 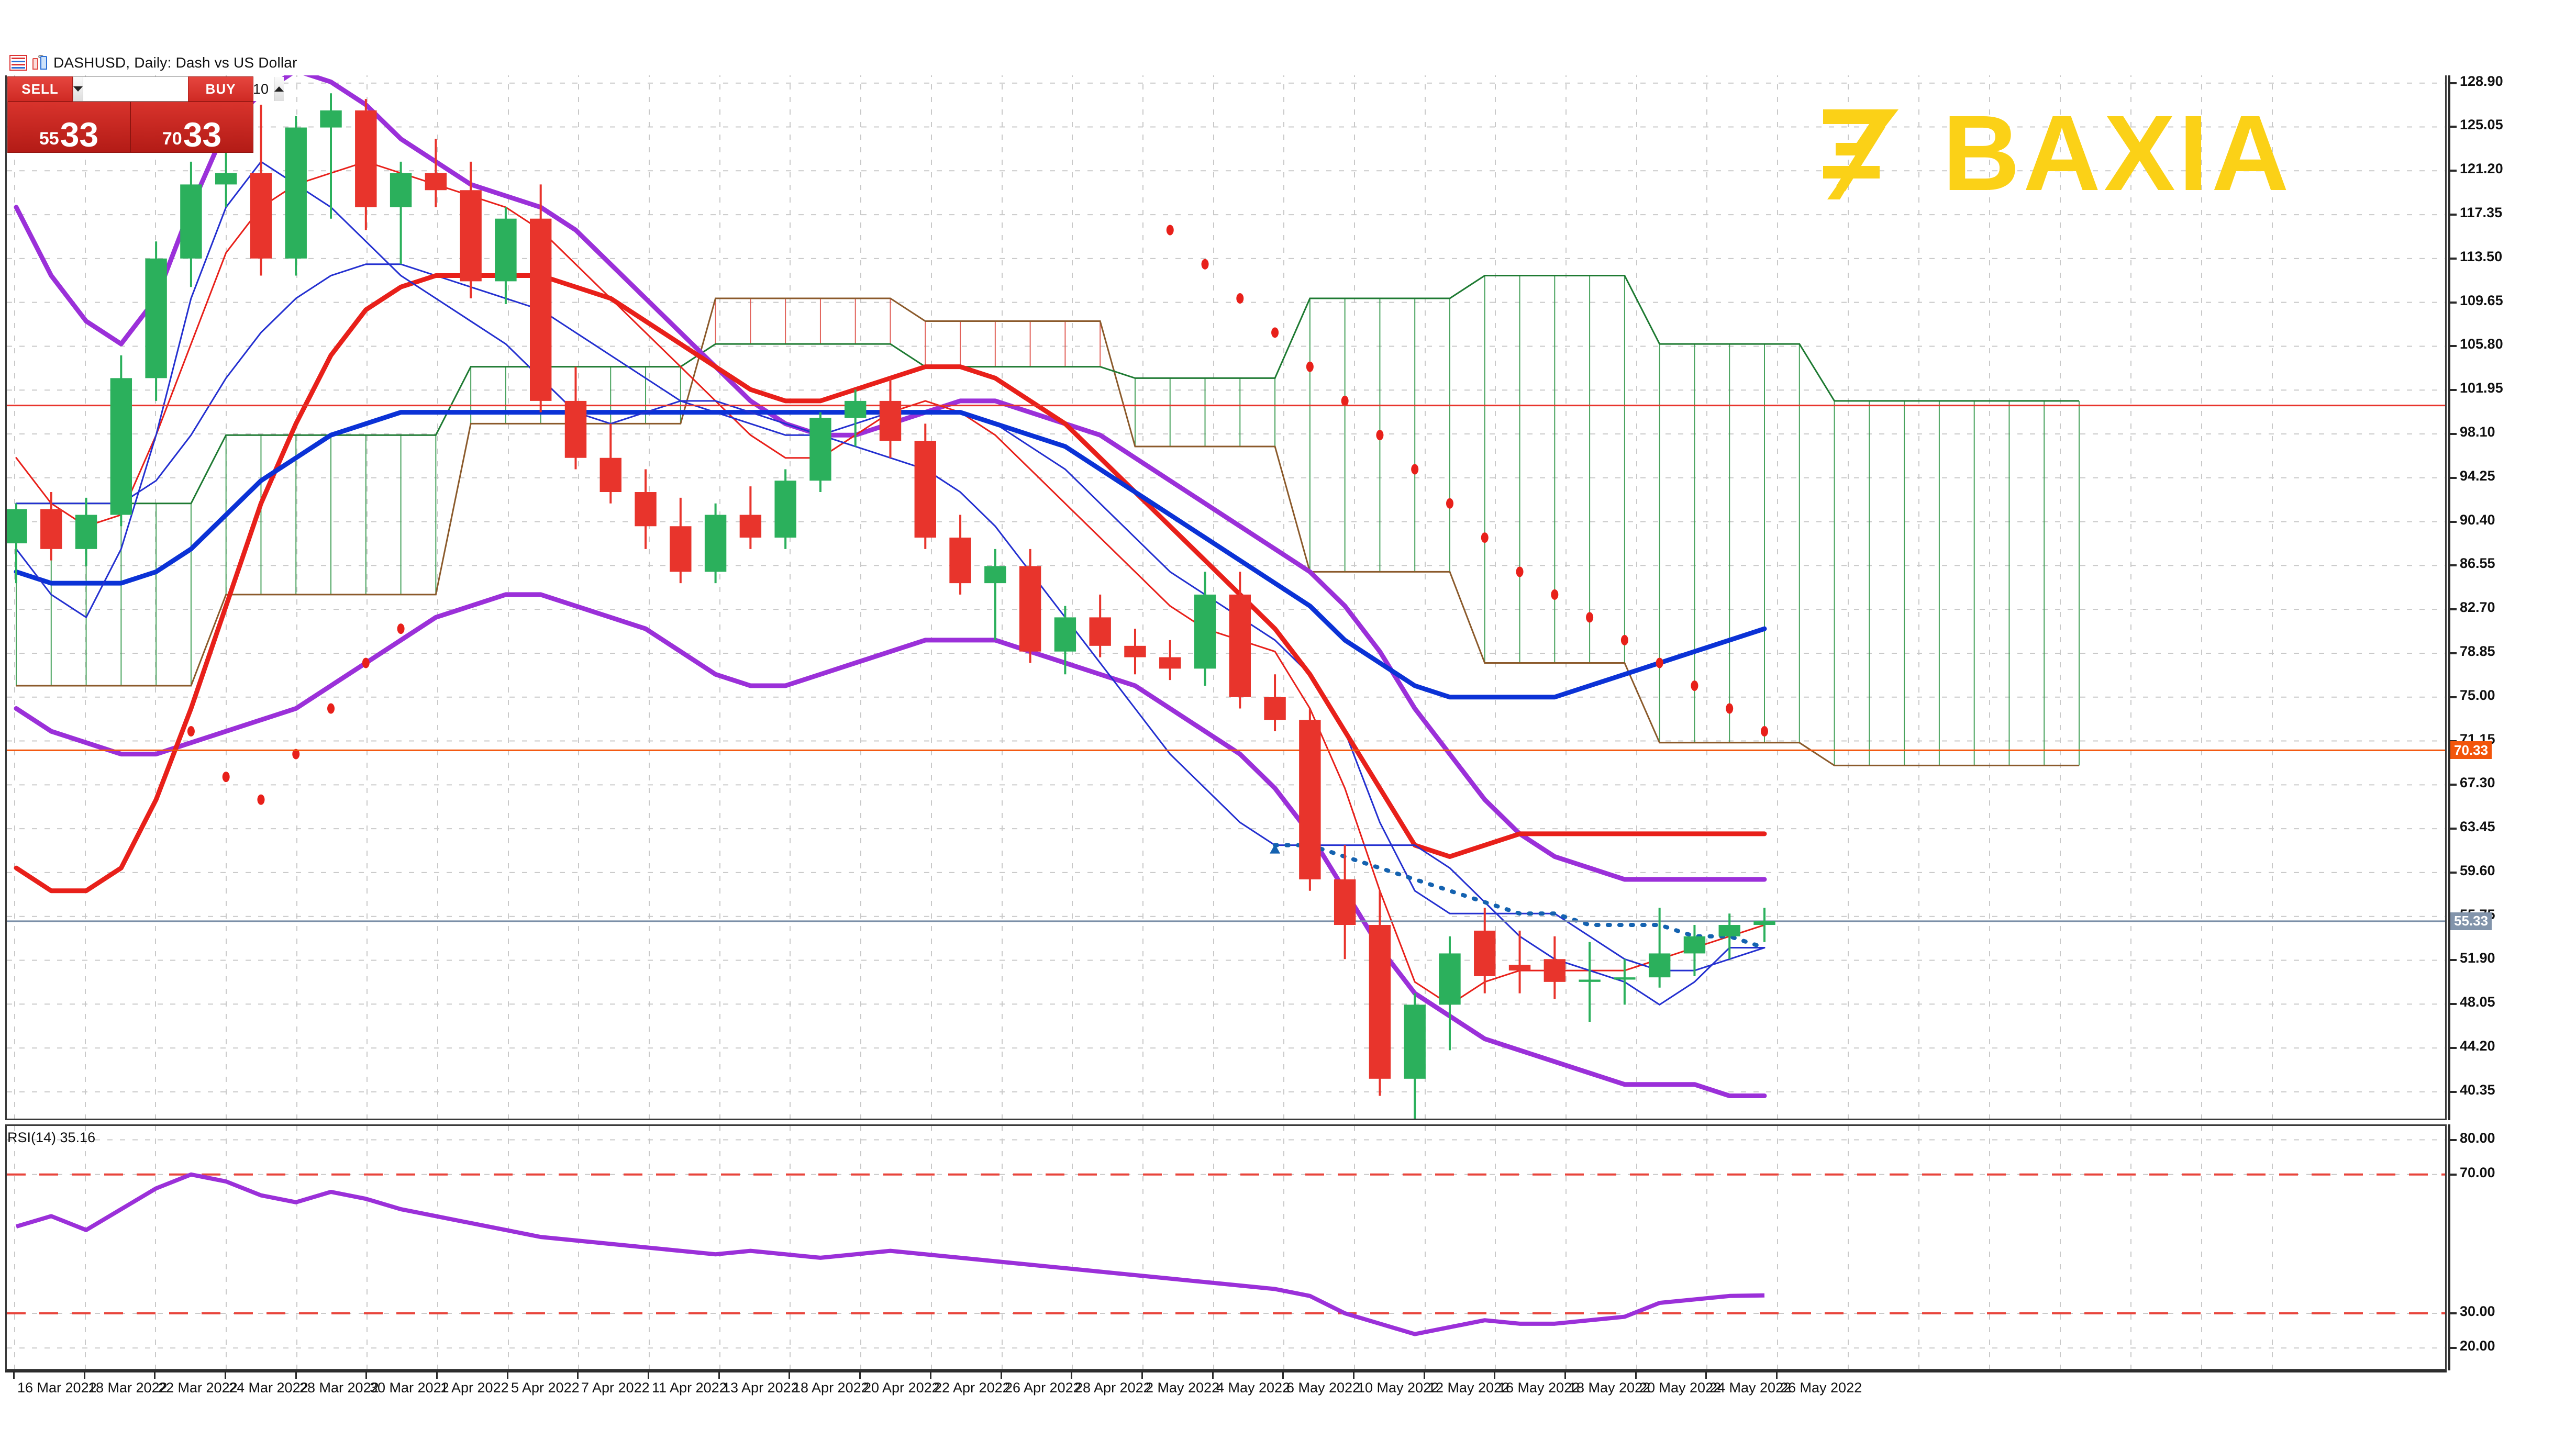 I want to click on rsi-axis-label: 20.00, so click(x=2477, y=1346).